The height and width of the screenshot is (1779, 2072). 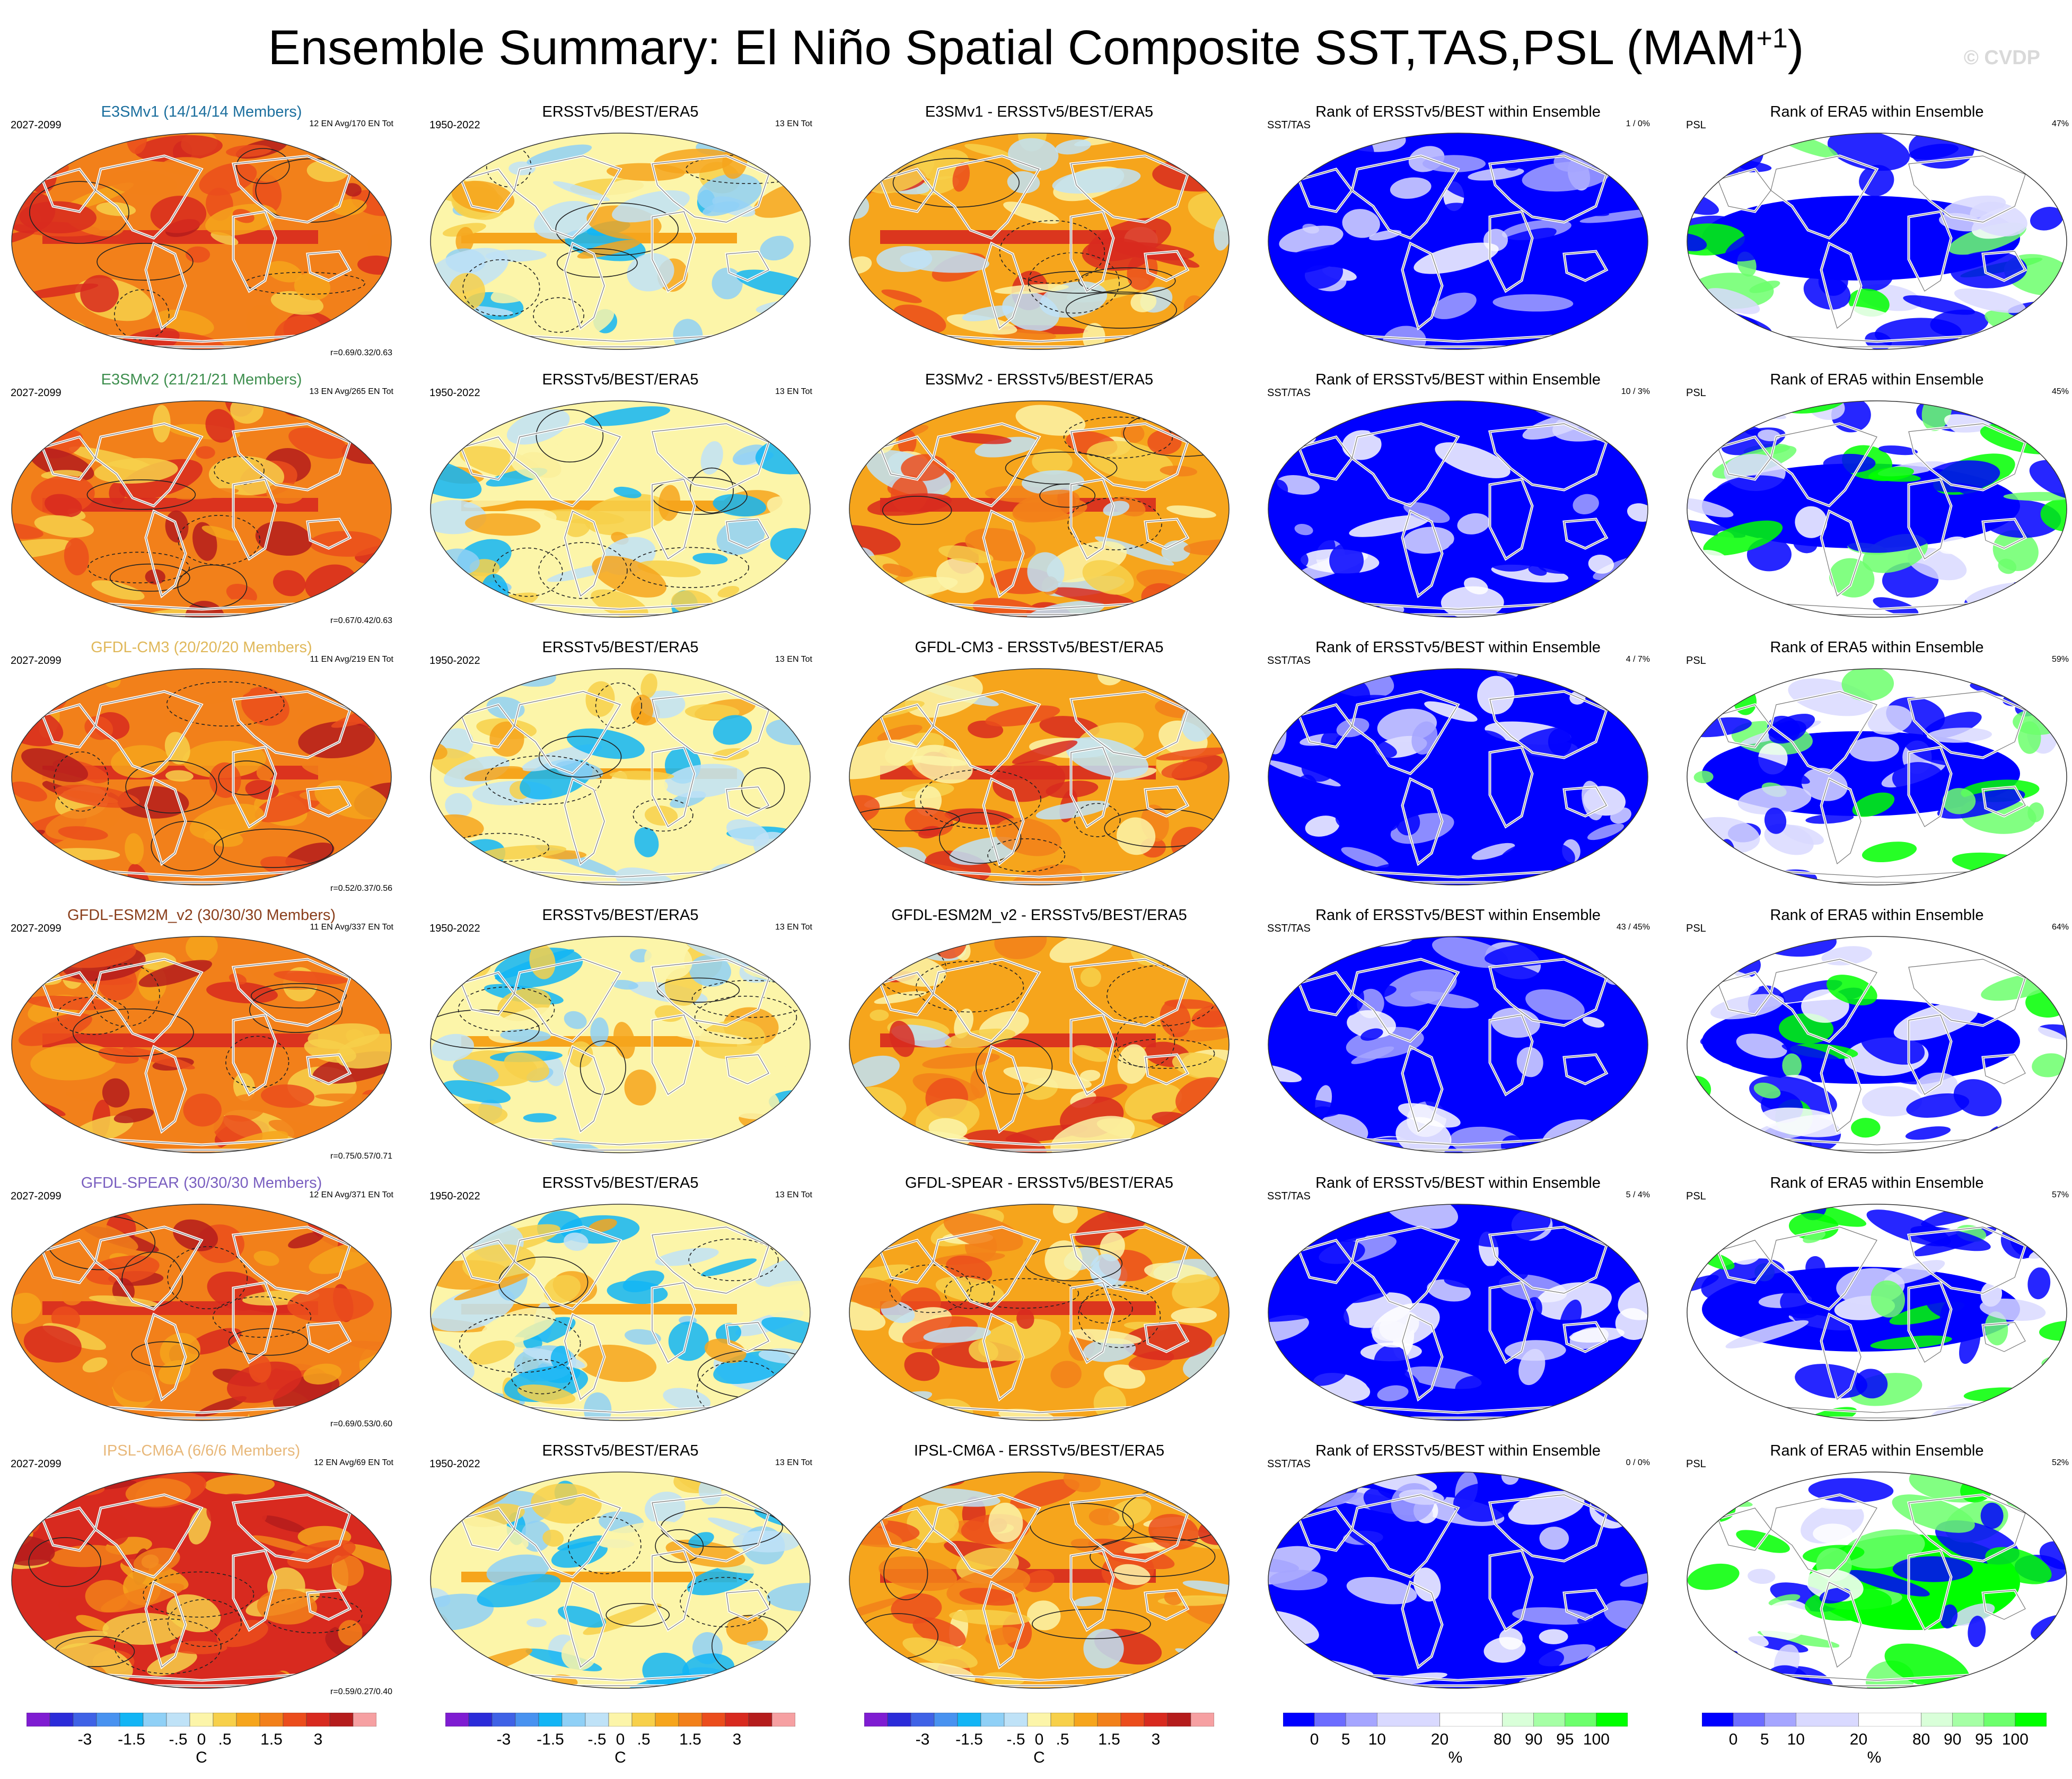 I want to click on psl-panel: Rank of ERA5 within Ensemble PSL 45%, so click(x=1873, y=504).